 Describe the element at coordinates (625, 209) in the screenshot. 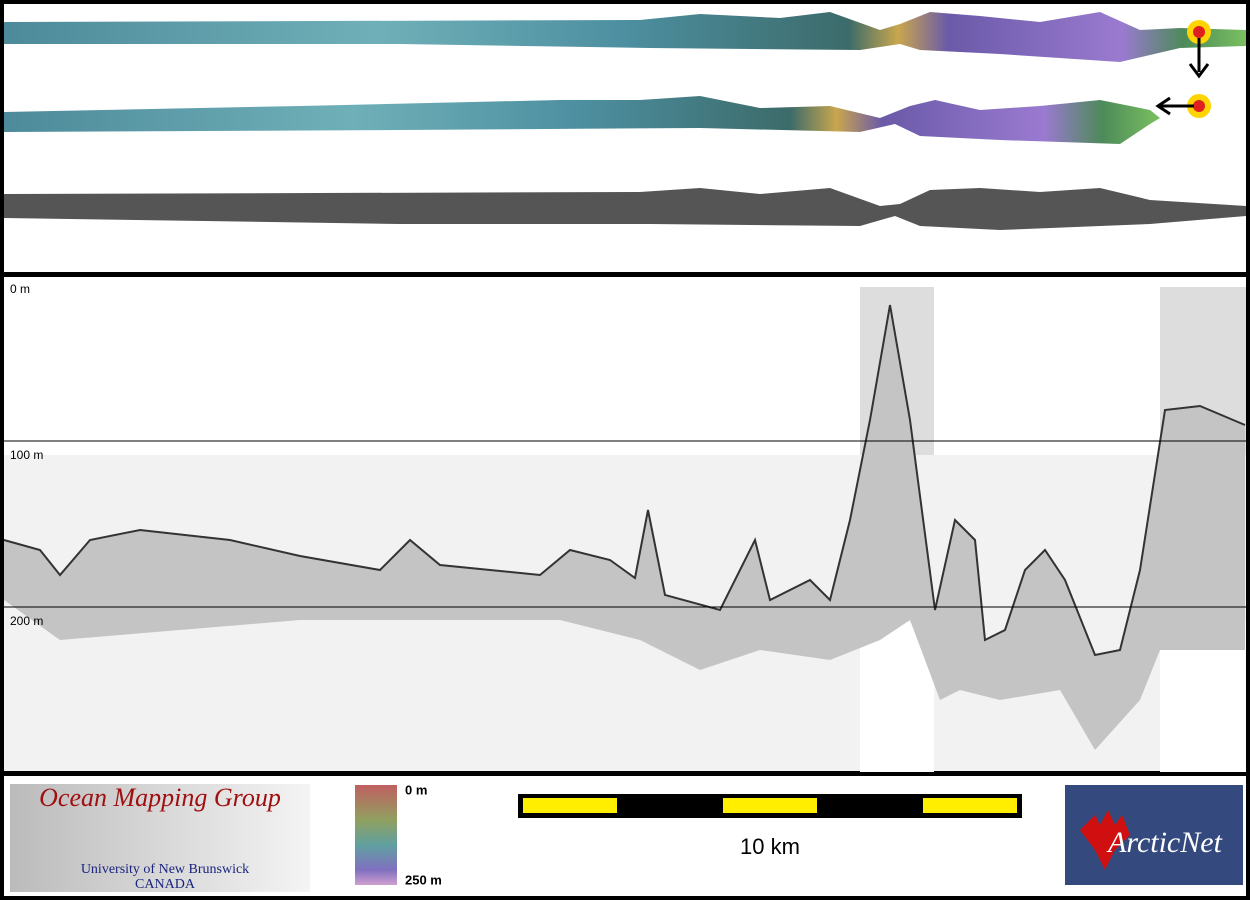

I see `backscatter-swath` at that location.